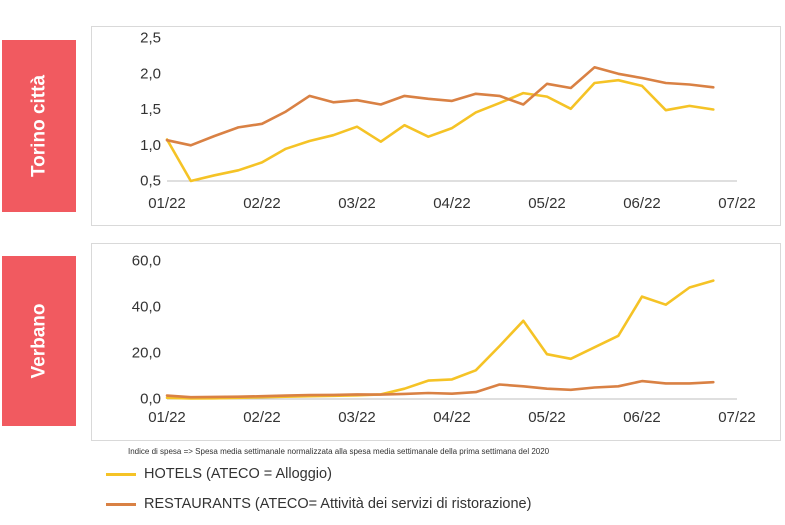 Image resolution: width=785 pixels, height=525 pixels. Describe the element at coordinates (150, 181) in the screenshot. I see `y-tick-label: 0,5` at that location.